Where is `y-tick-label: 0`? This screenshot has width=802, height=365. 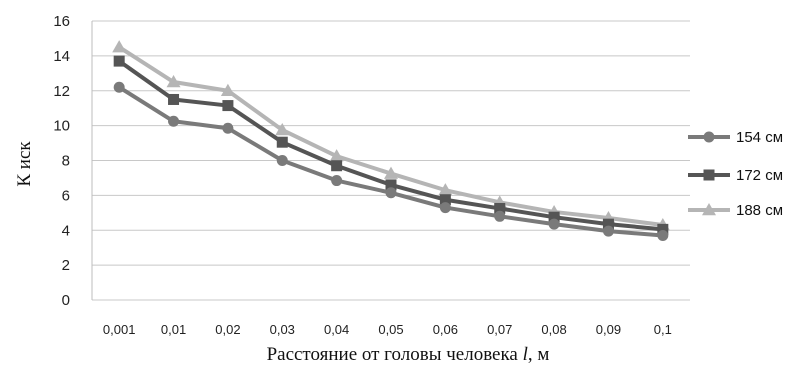
y-tick-label: 0 is located at coordinates (66, 300).